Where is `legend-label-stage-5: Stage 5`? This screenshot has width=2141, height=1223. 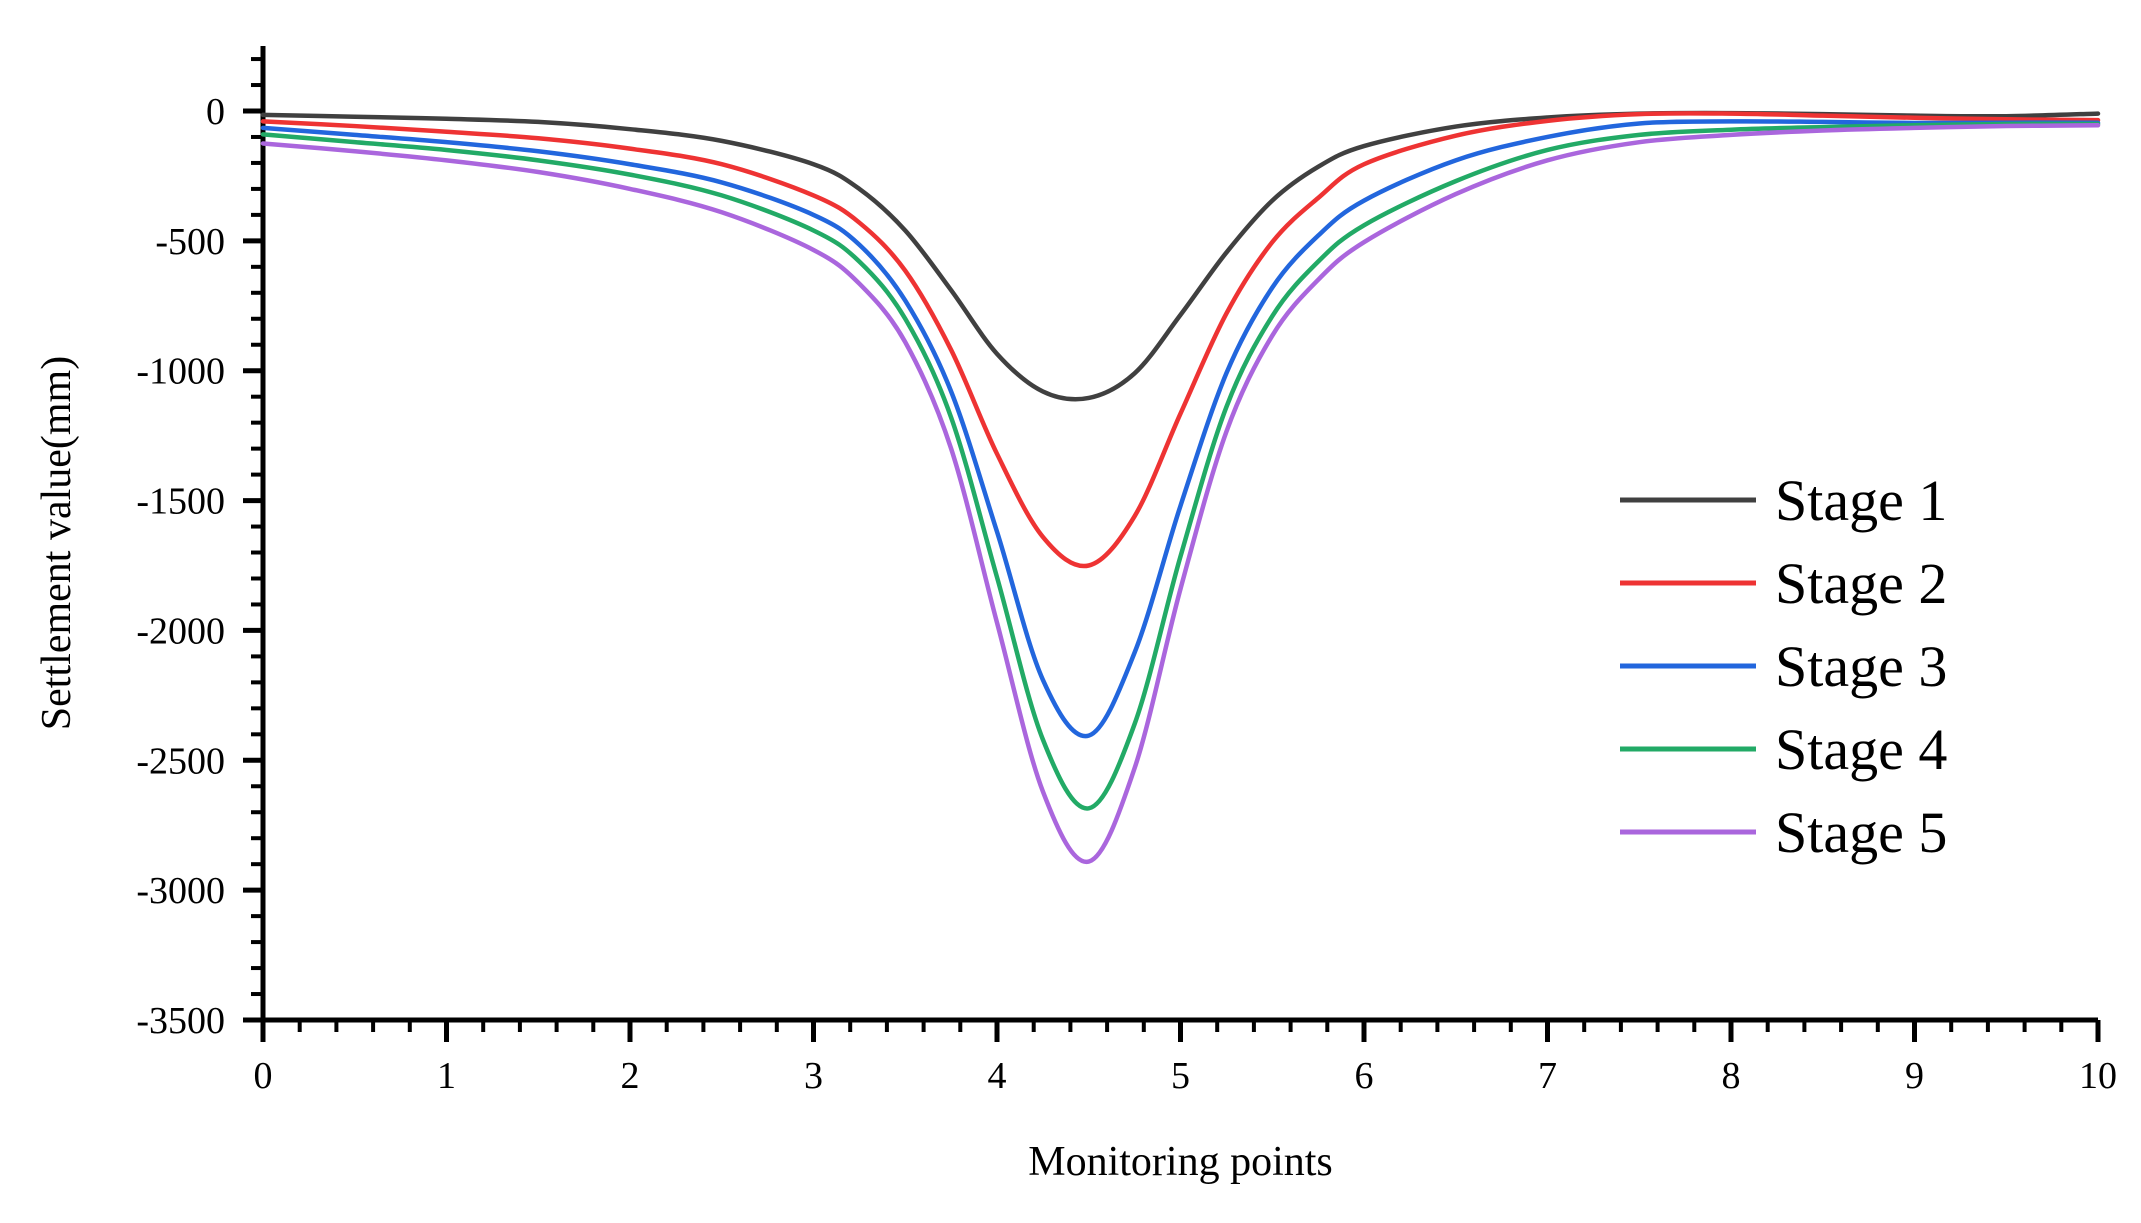 legend-label-stage-5: Stage 5 is located at coordinates (1861, 832).